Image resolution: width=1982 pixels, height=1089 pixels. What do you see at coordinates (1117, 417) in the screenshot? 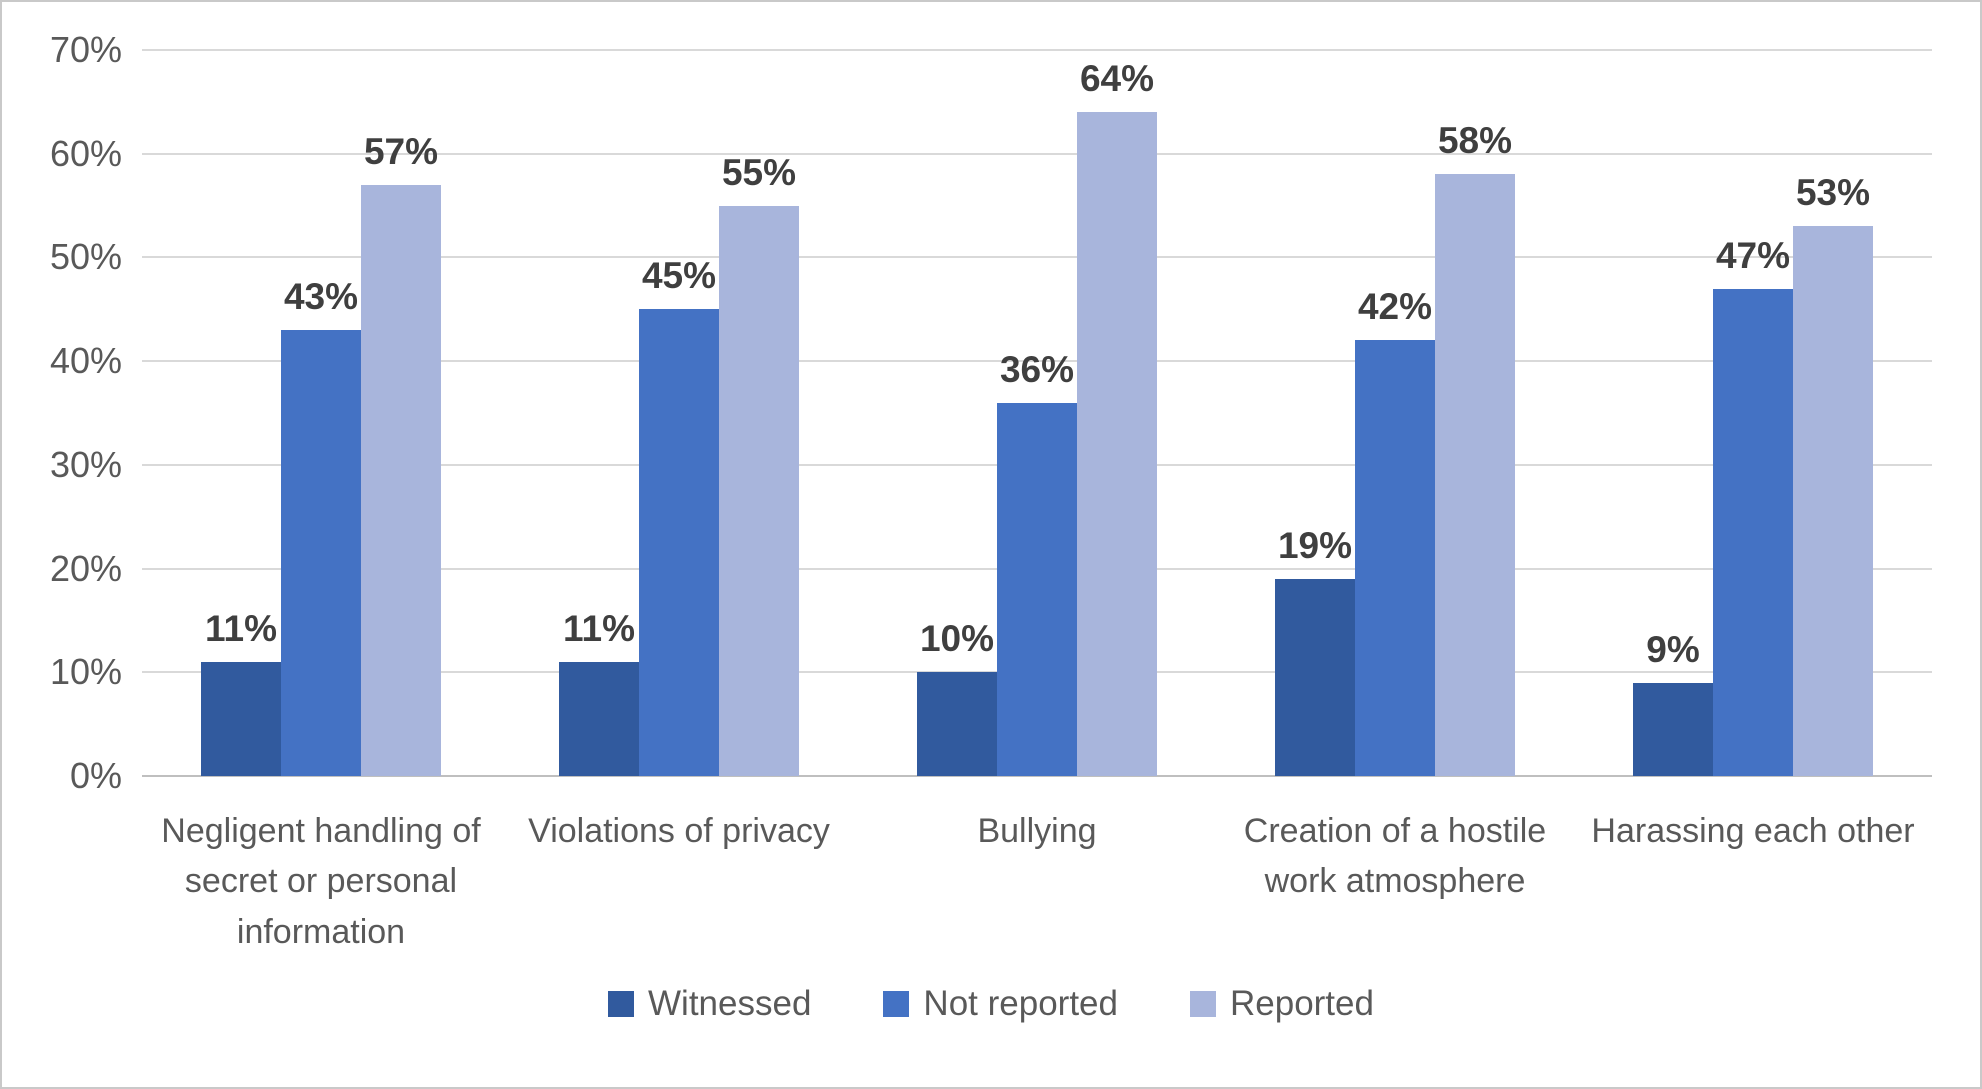
I see `bar-reported: 64%` at bounding box center [1117, 417].